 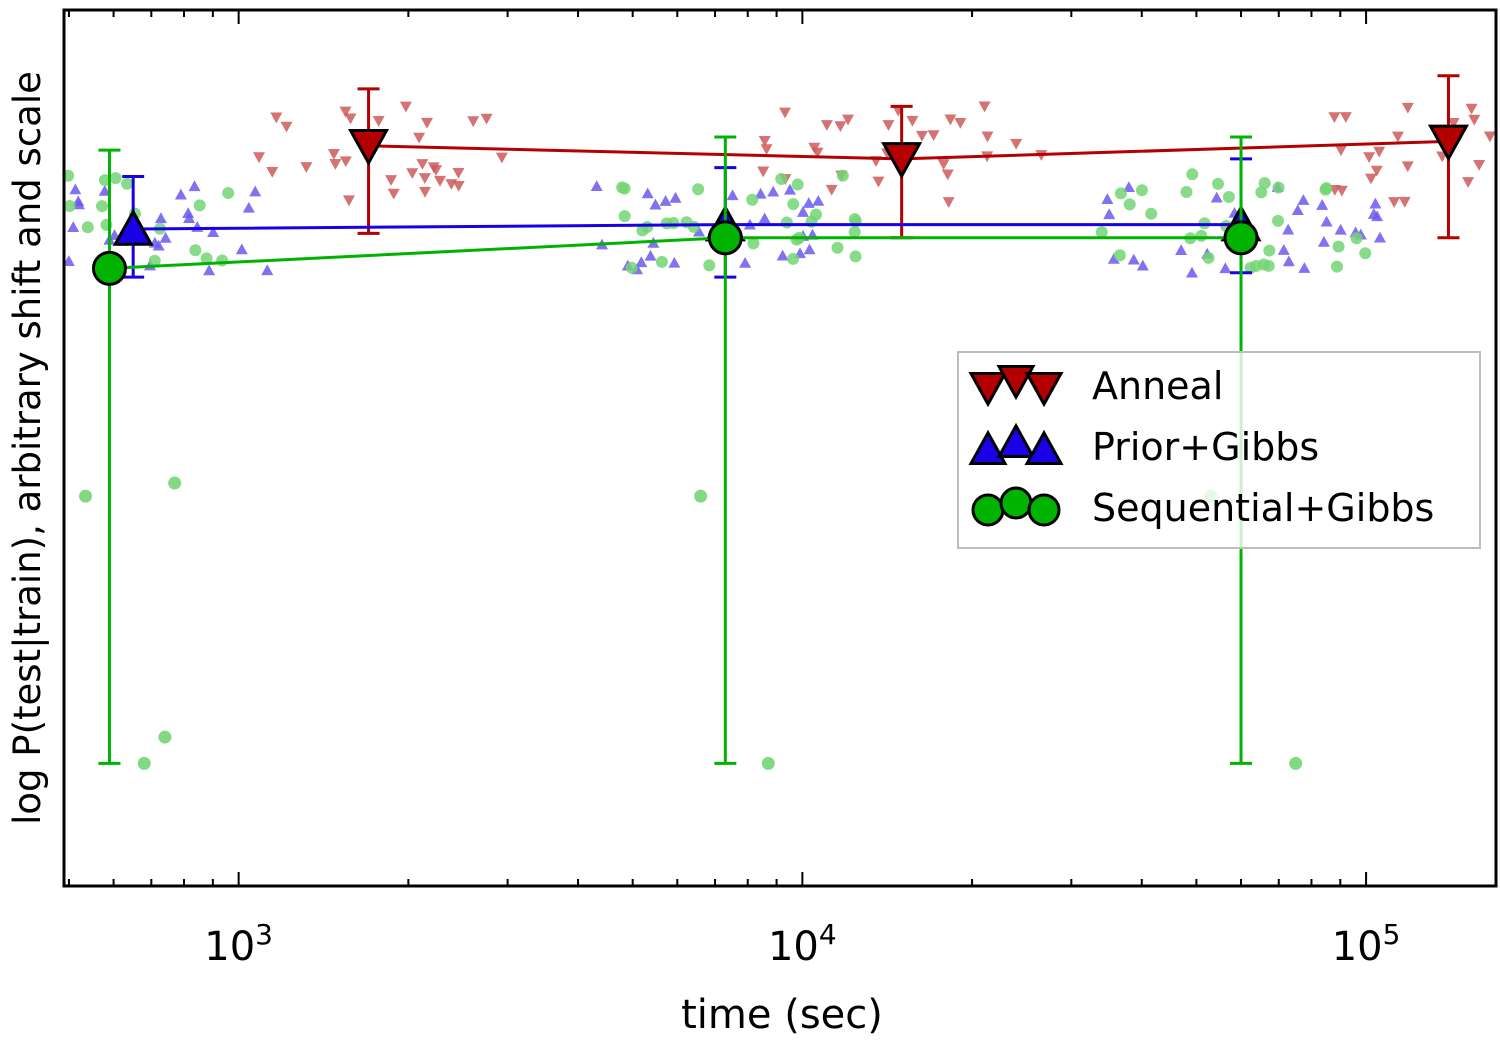 What do you see at coordinates (802, 944) in the screenshot?
I see `x-tick-label-1: 104` at bounding box center [802, 944].